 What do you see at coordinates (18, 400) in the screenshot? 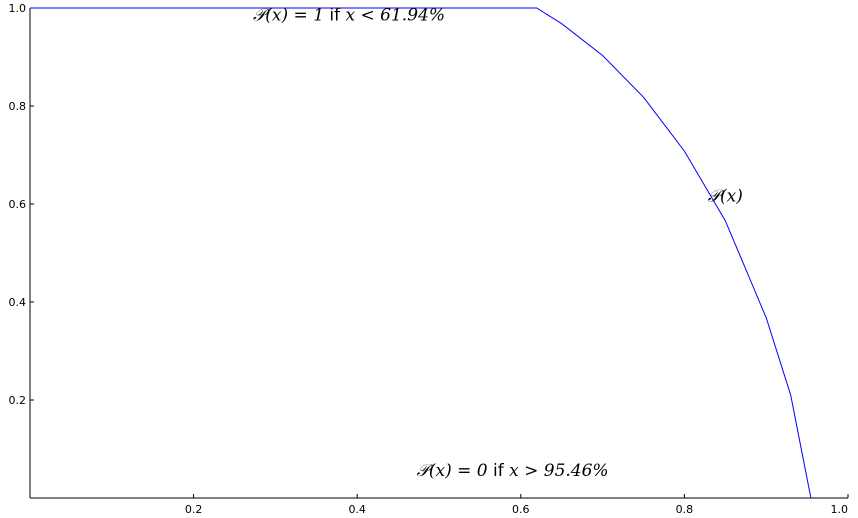
I see `y-tick-label: 0.2` at bounding box center [18, 400].